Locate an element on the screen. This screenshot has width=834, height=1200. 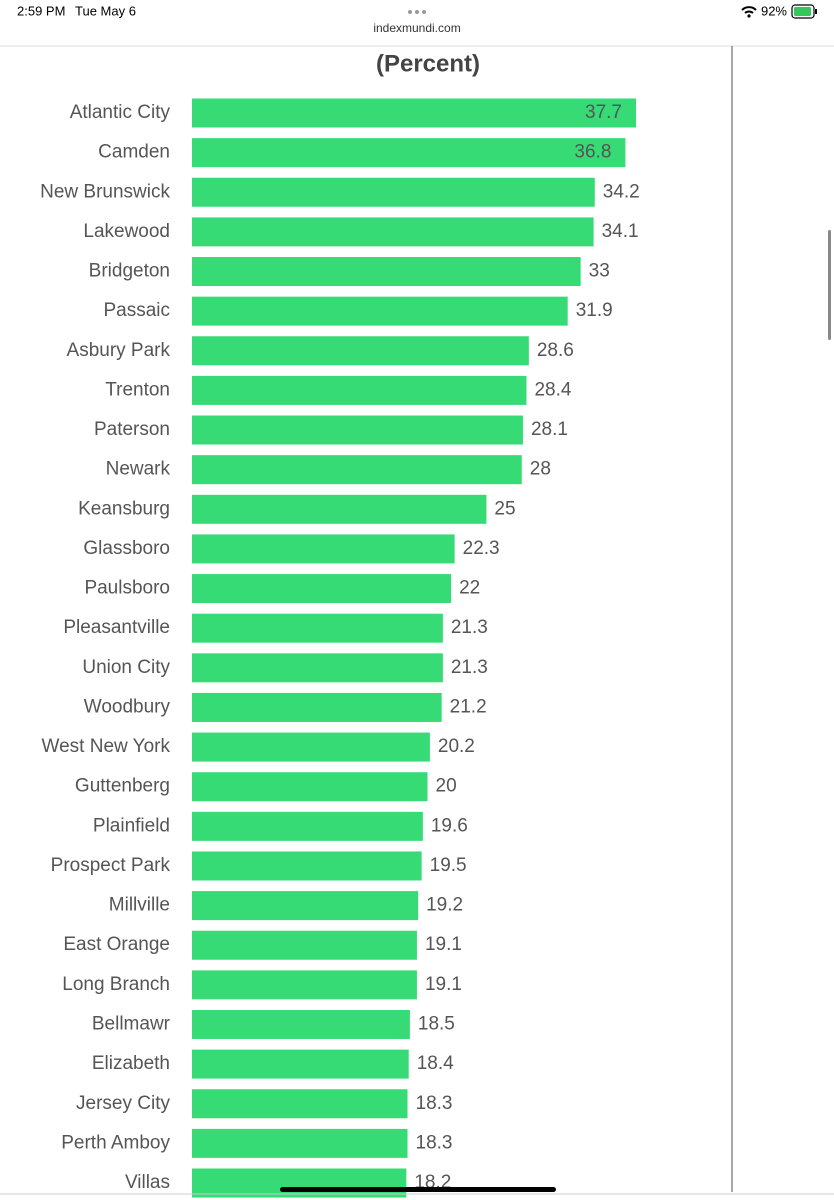
value-label: 19.2 is located at coordinates (444, 905).